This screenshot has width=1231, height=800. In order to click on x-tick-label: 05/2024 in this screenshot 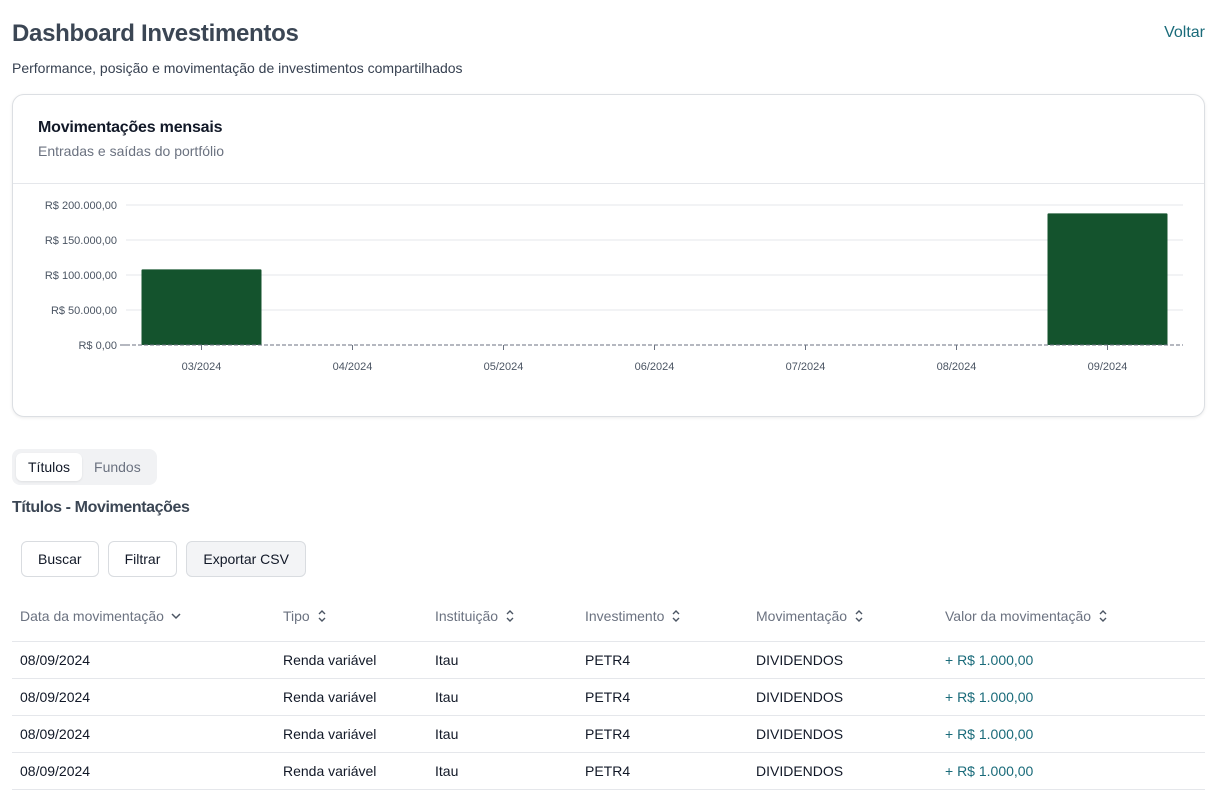, I will do `click(504, 367)`.